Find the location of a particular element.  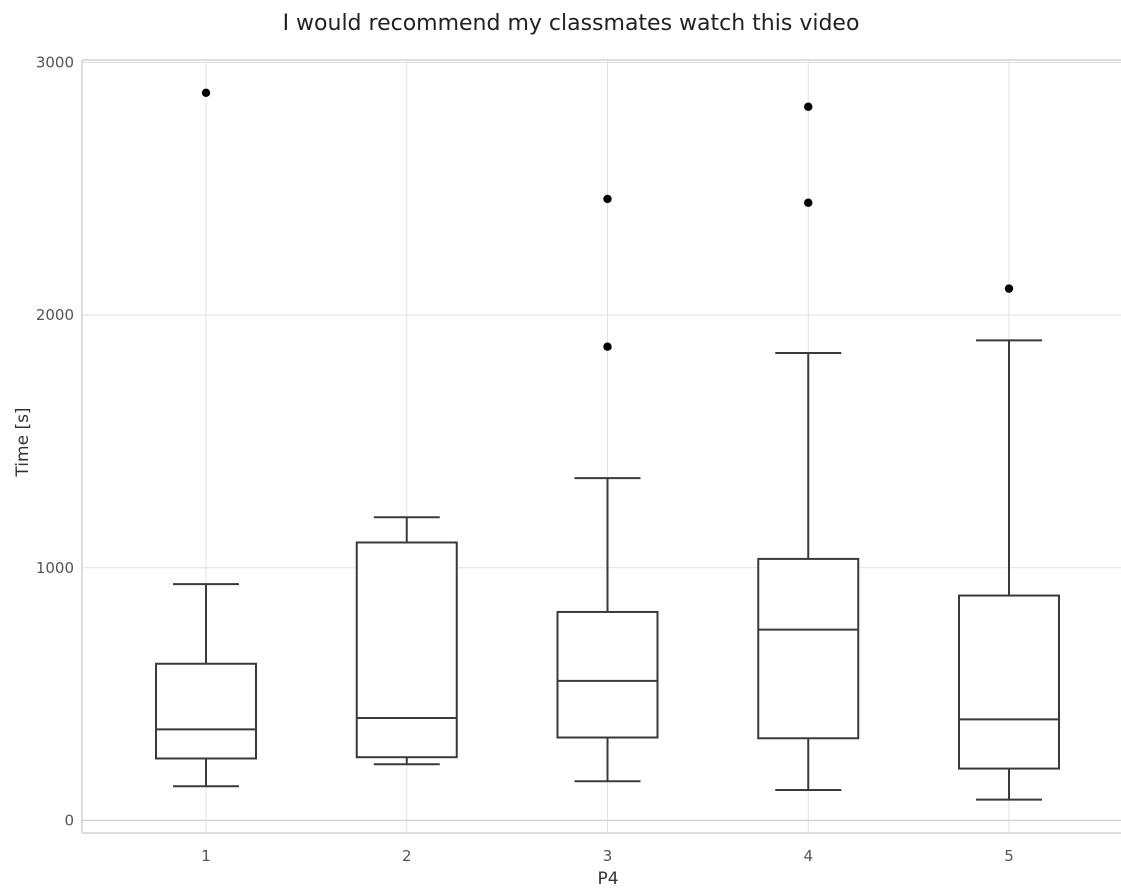

y-tick-label: 0 is located at coordinates (69, 820).